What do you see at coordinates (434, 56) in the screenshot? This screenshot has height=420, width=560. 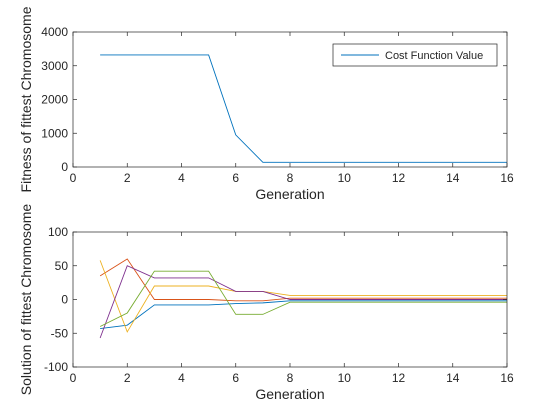 I see `legend-label: Cost Function Value` at bounding box center [434, 56].